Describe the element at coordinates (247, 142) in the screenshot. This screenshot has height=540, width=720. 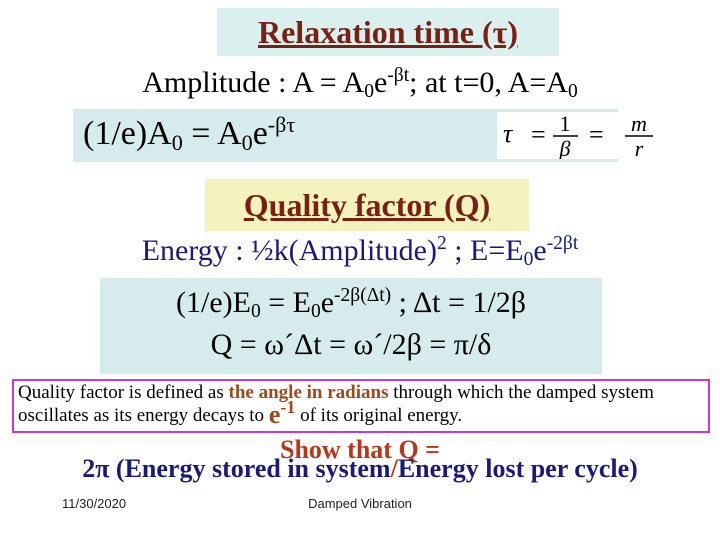
I see `eq-lhs-sub1: 0` at that location.